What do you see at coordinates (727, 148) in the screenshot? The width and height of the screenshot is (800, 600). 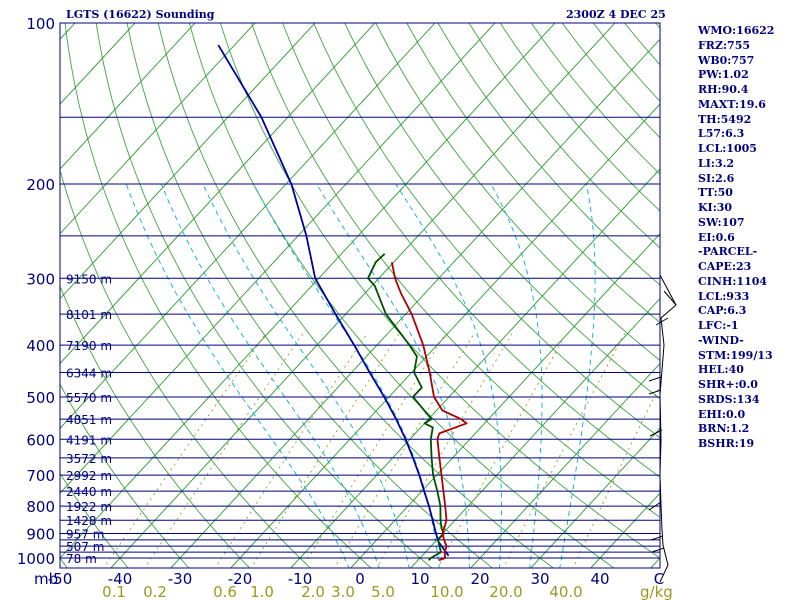 I see `index-item: LCL:1005` at bounding box center [727, 148].